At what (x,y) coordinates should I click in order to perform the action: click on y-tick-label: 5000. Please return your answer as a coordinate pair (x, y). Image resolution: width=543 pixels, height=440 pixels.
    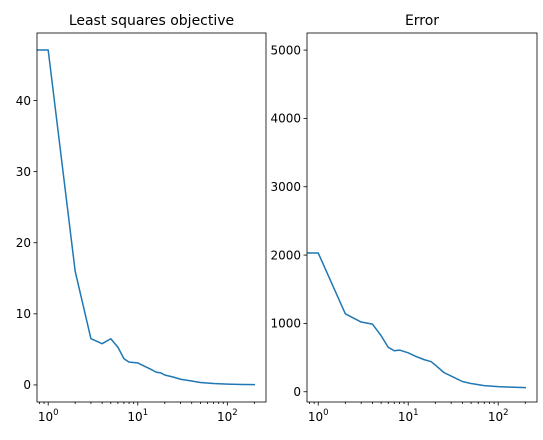
    Looking at the image, I should click on (285, 50).